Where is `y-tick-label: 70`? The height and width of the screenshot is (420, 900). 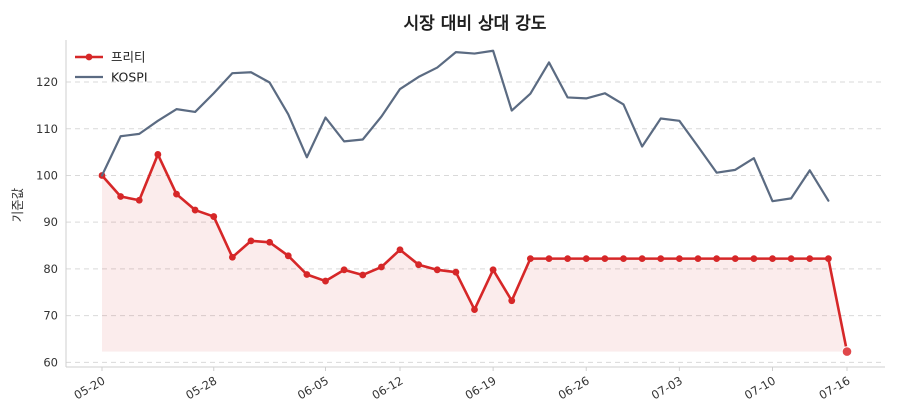 y-tick-label: 70 is located at coordinates (50, 316).